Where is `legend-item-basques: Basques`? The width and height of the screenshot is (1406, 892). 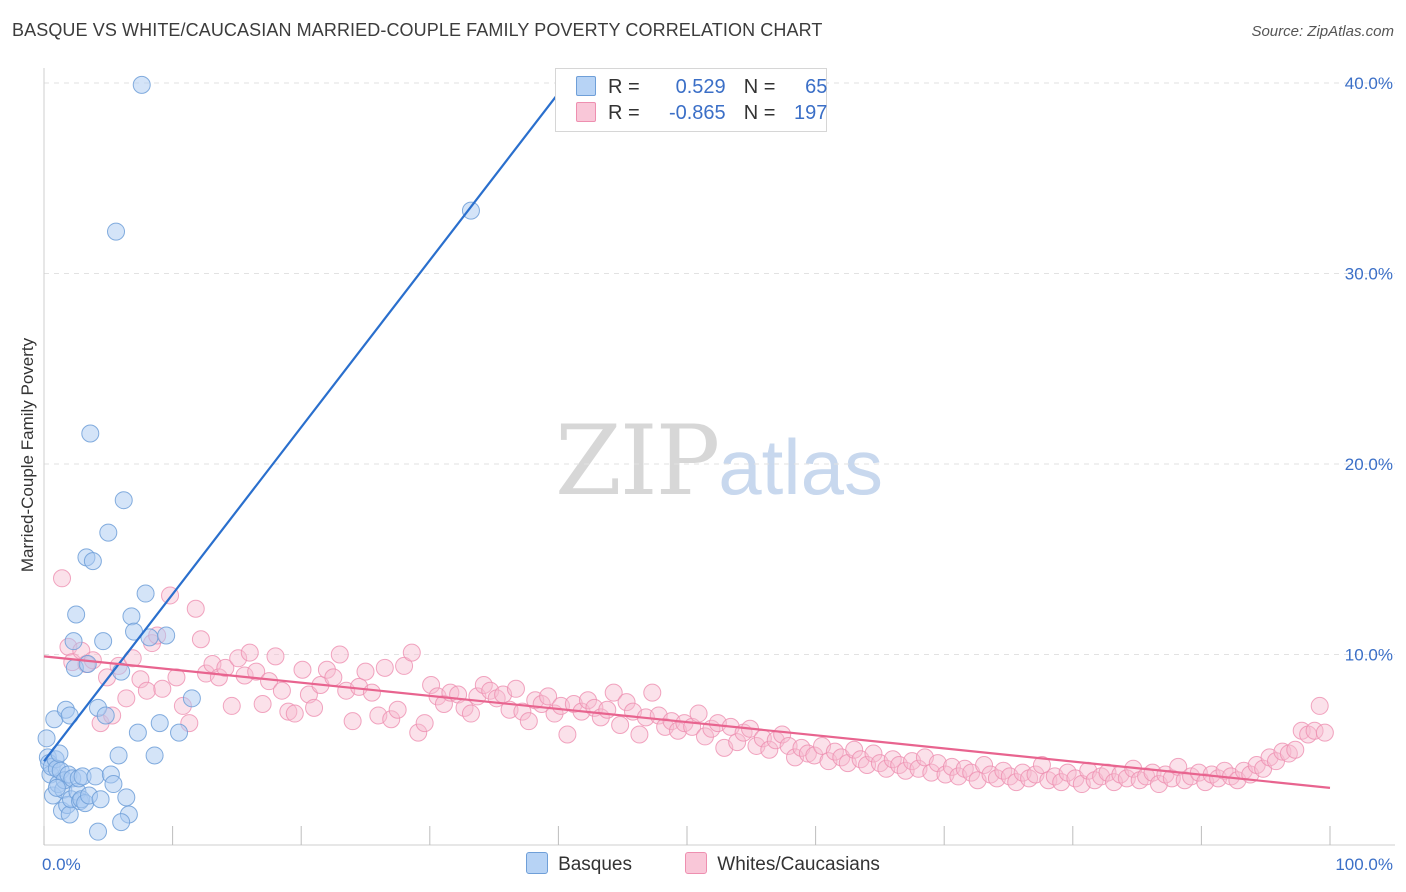 legend-item-basques: Basques is located at coordinates (579, 864).